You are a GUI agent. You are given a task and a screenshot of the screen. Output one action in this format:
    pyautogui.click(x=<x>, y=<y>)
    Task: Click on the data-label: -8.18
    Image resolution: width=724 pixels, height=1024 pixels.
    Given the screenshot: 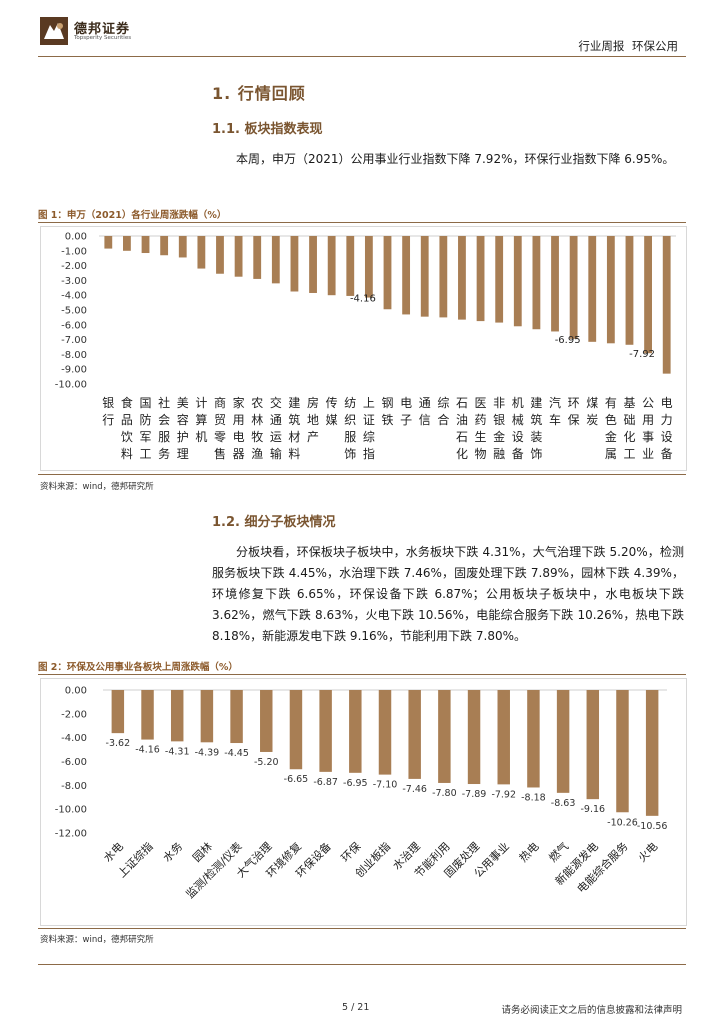 What is the action you would take?
    pyautogui.click(x=533, y=797)
    